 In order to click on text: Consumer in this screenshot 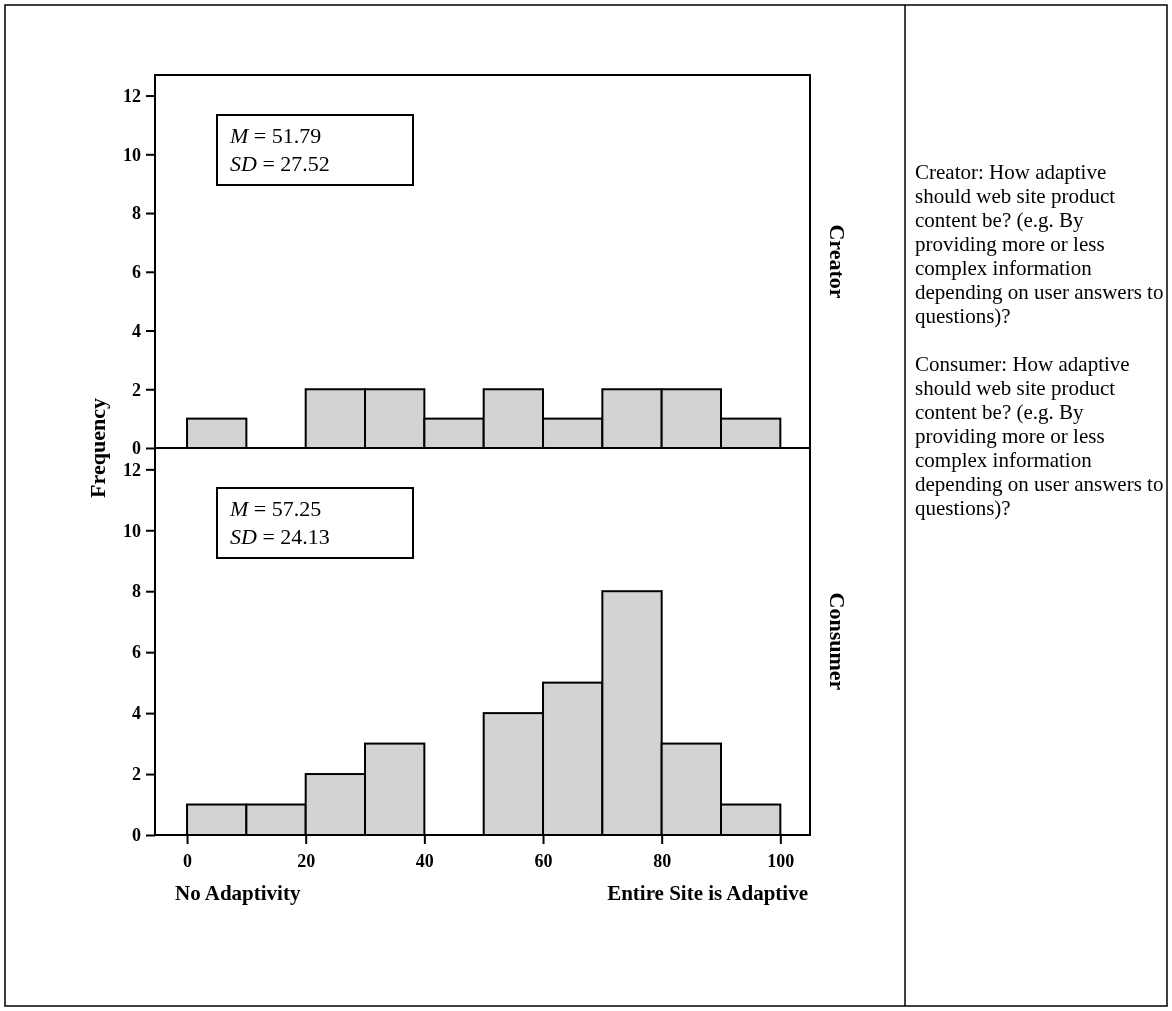, I will do `click(837, 641)`.